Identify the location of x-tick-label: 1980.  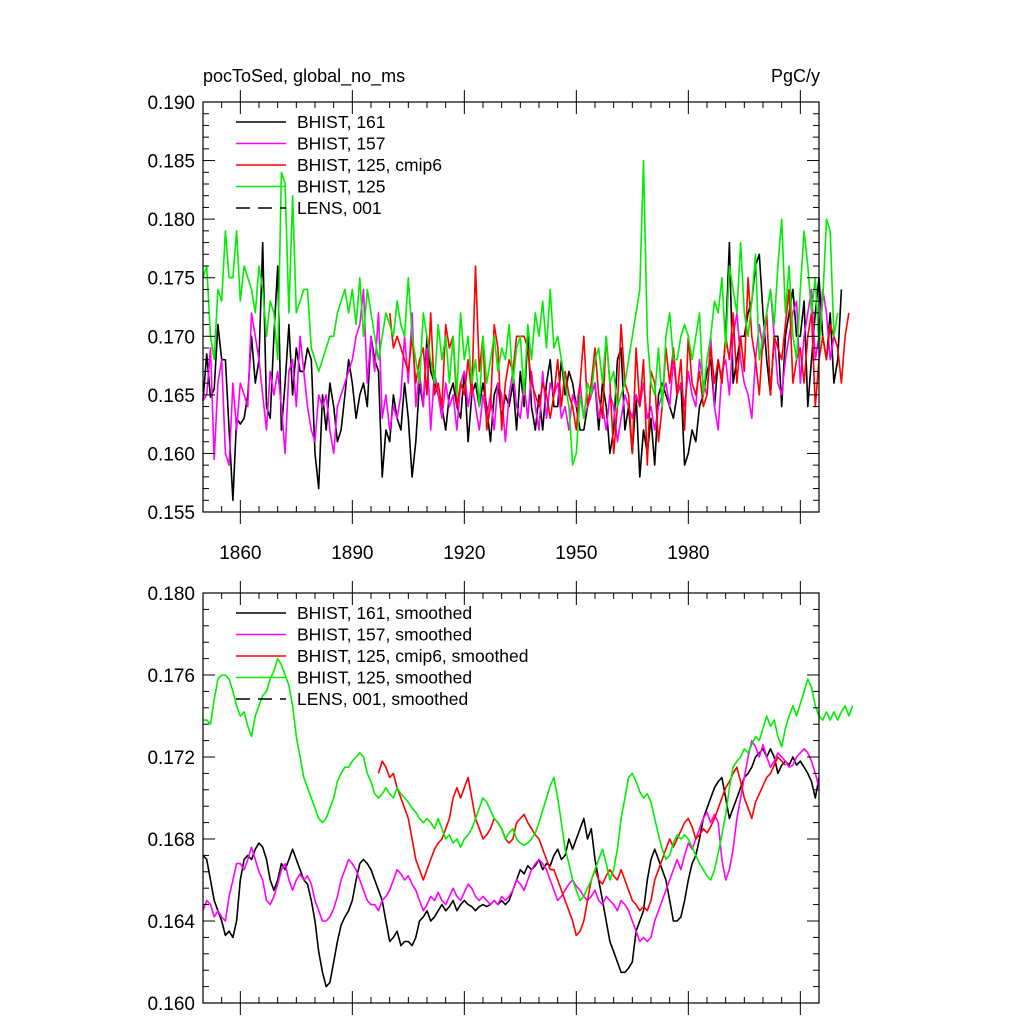
(688, 553).